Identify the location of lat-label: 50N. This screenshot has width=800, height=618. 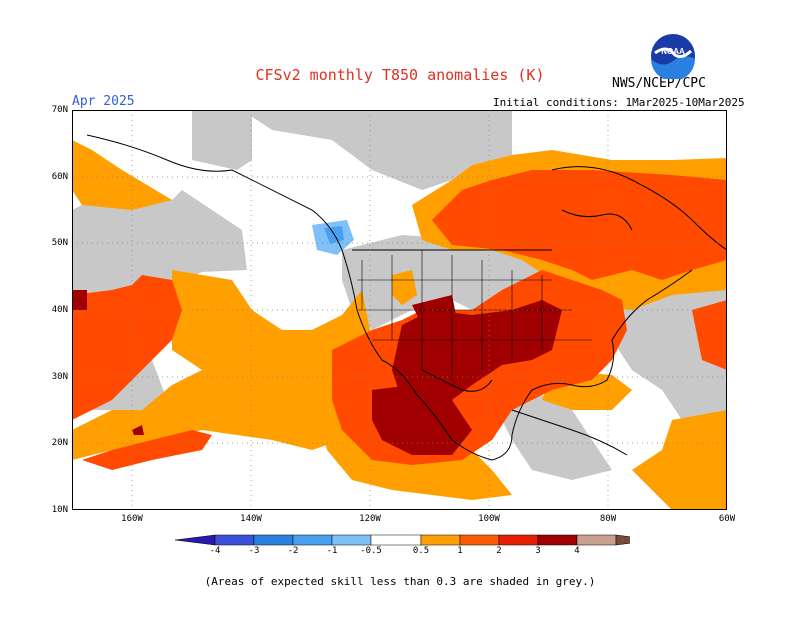
(59, 243).